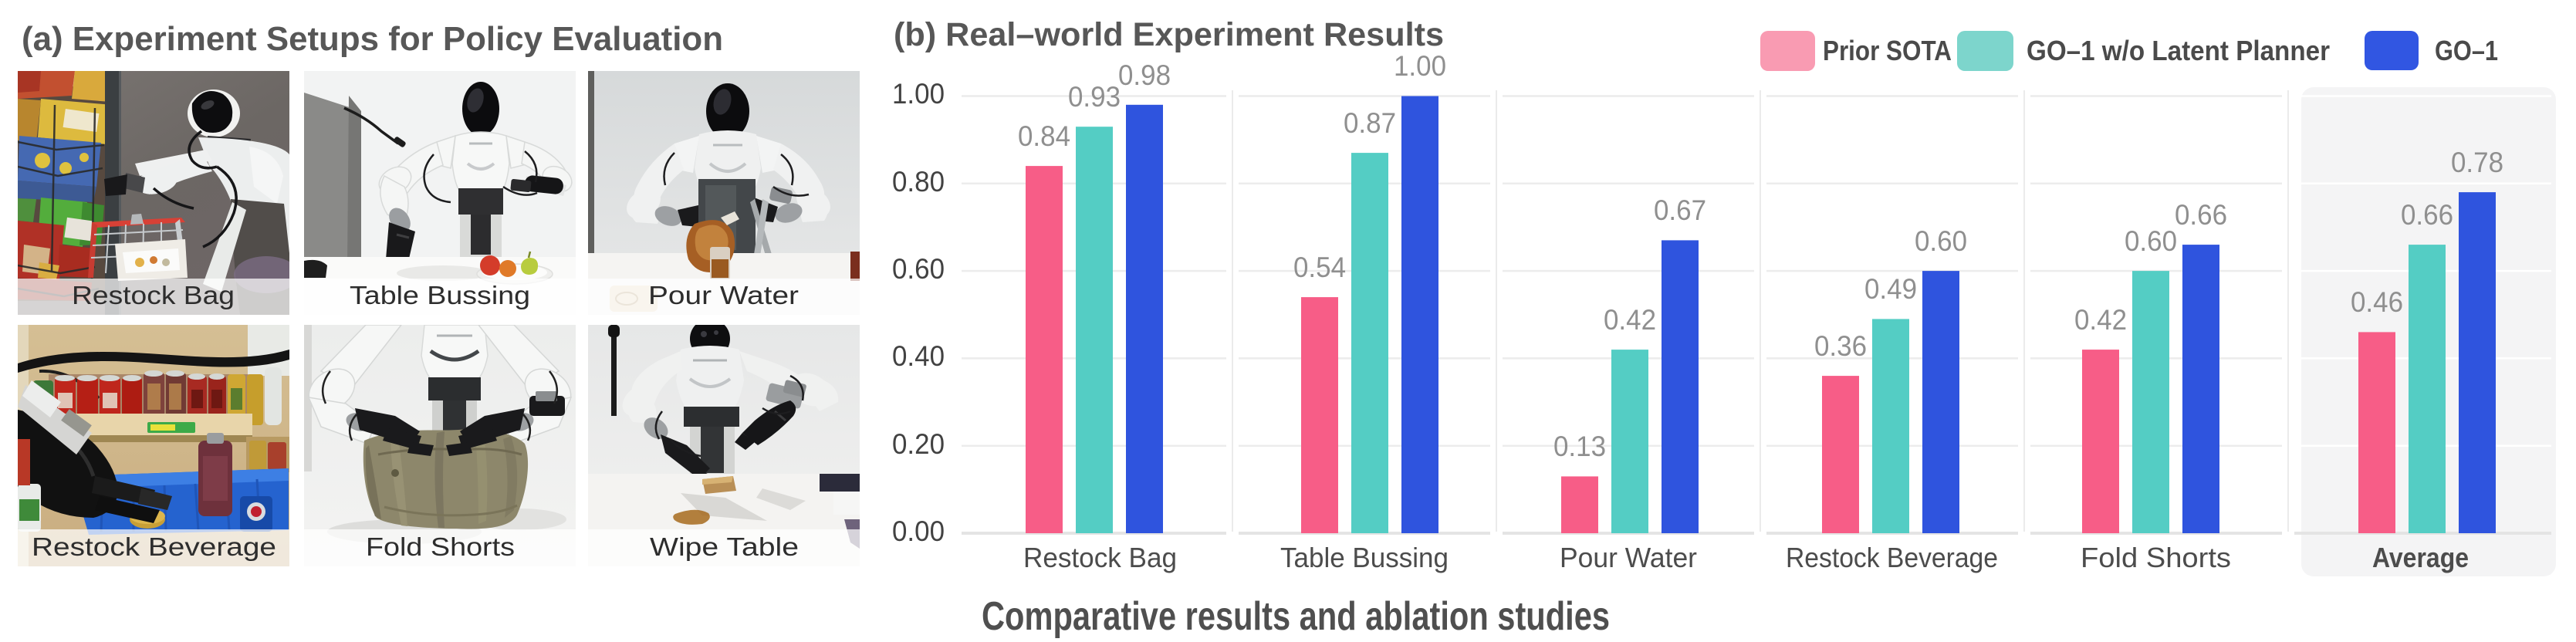 This screenshot has width=2576, height=642. I want to click on svg-text: 0.54, so click(1319, 267).